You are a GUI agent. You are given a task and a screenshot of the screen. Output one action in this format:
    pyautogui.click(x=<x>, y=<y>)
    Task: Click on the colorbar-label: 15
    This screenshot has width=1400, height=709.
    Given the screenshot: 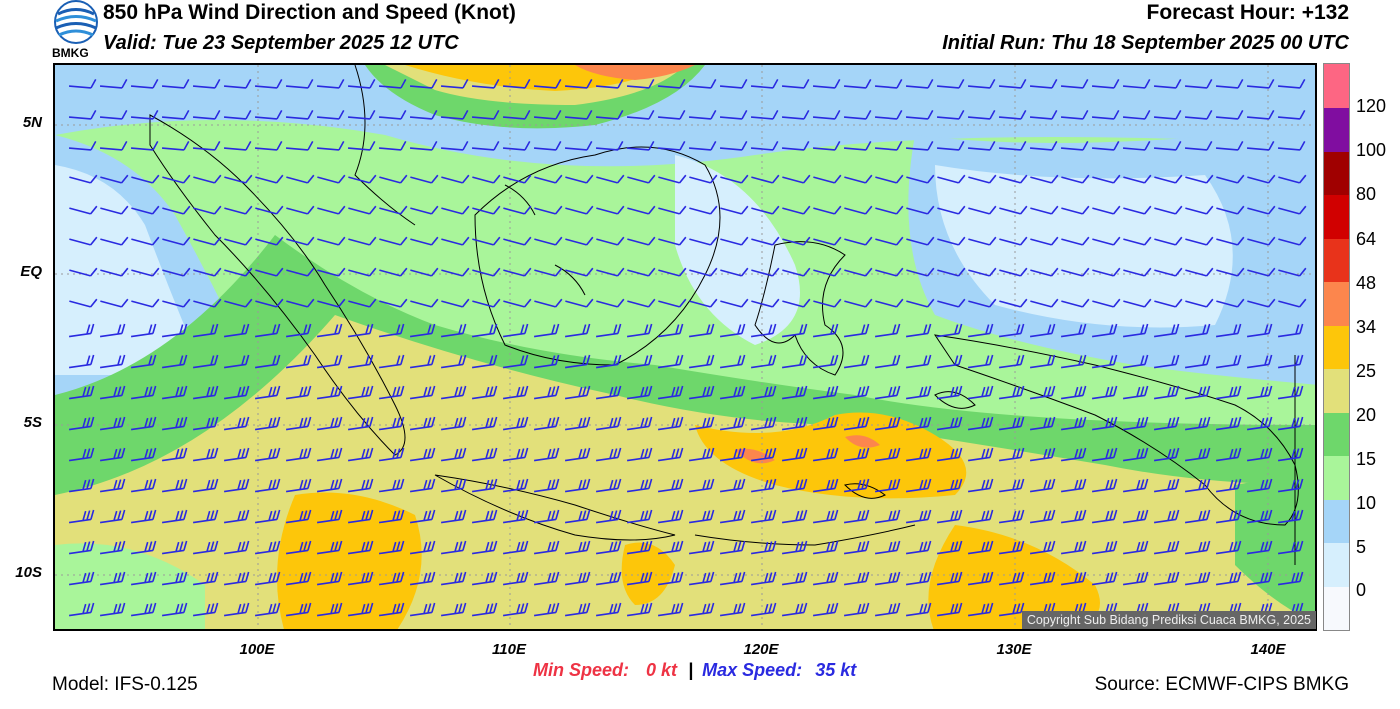 What is the action you would take?
    pyautogui.click(x=1366, y=459)
    